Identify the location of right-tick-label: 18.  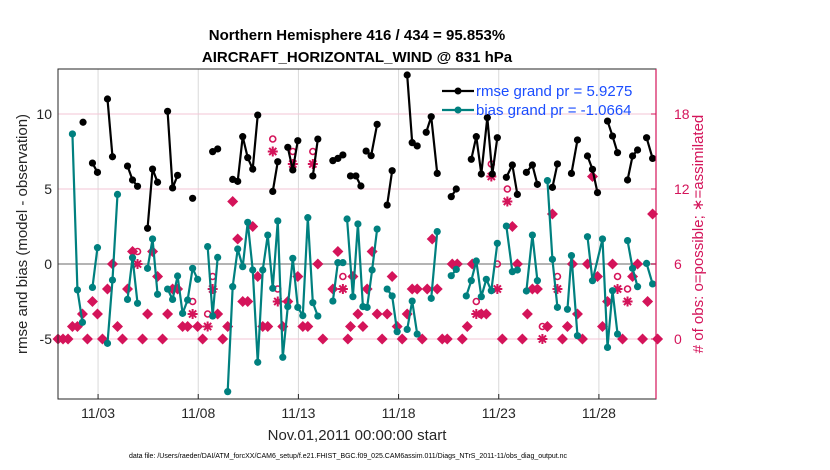
(682, 114).